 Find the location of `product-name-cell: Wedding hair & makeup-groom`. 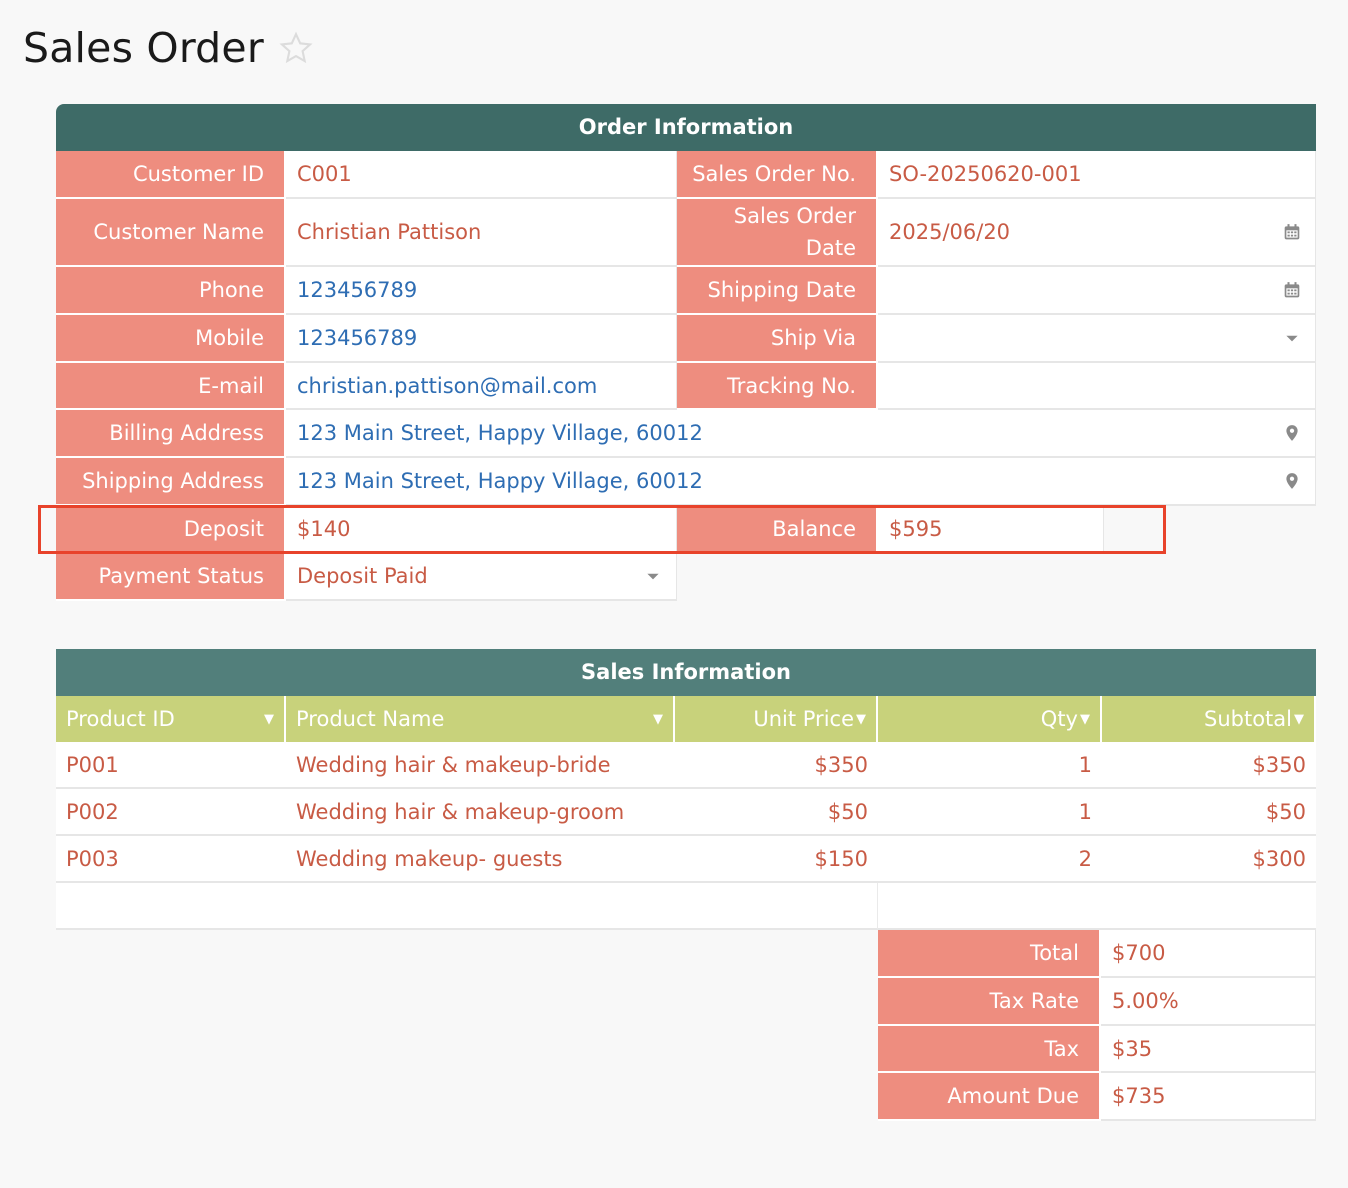

product-name-cell: Wedding hair & makeup-groom is located at coordinates (480, 812).